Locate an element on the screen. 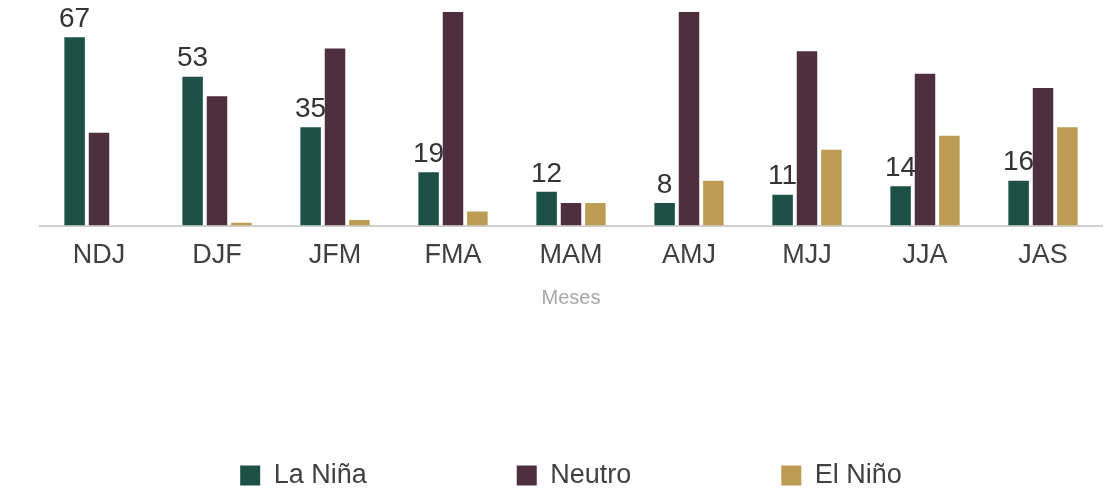 This screenshot has height=499, width=1112. data-label: 11 is located at coordinates (783, 175).